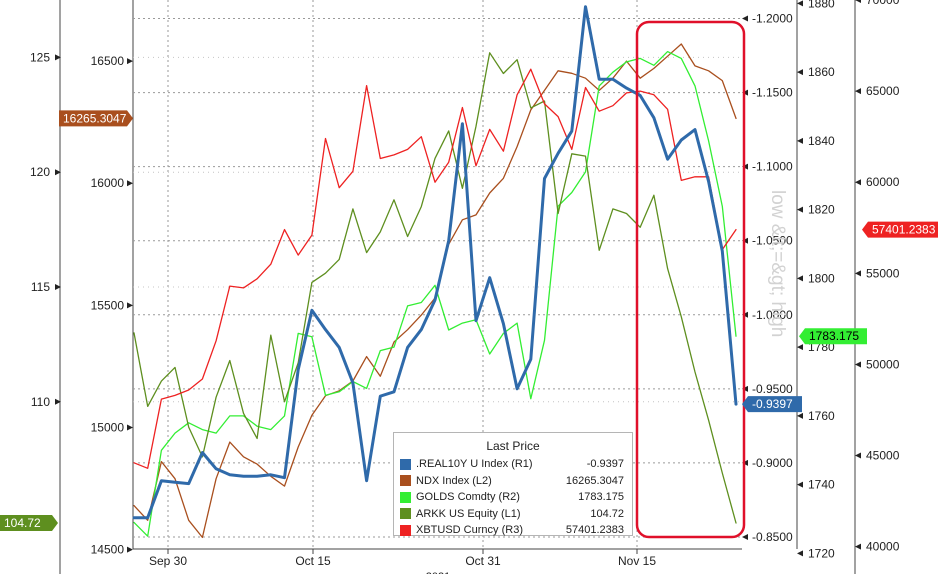  I want to click on legend-entry: NDX Index (L2) 16265.3047, so click(513, 481).